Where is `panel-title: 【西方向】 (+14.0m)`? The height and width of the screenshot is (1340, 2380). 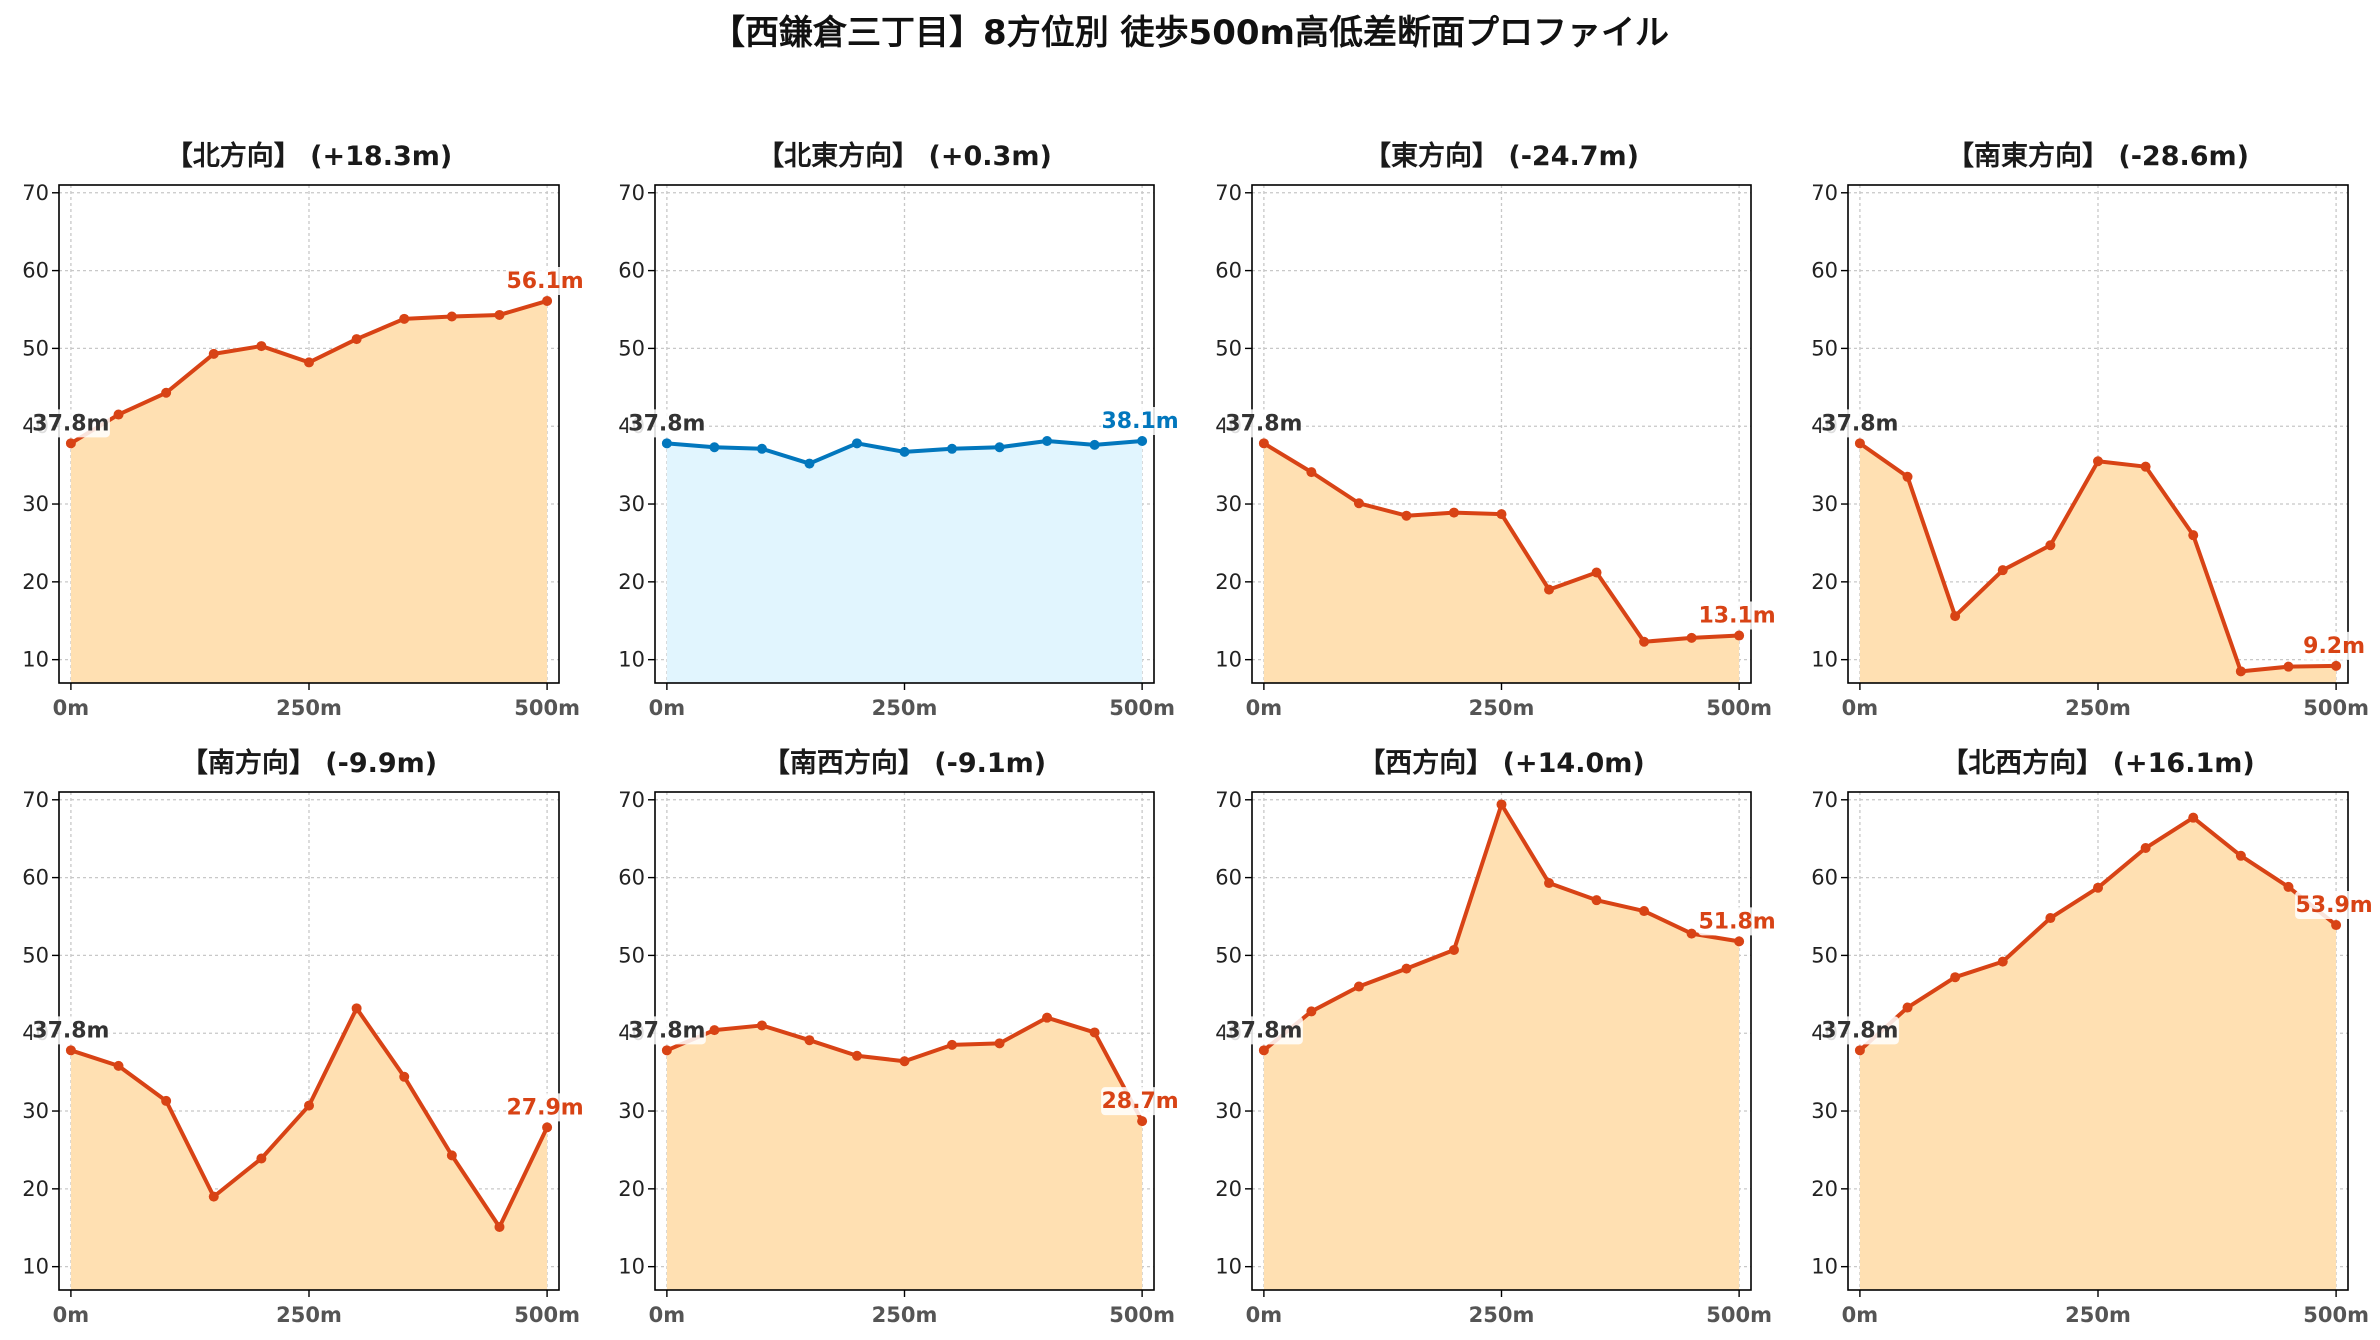
panel-title: 【西方向】 (+14.0m) is located at coordinates (1501, 763).